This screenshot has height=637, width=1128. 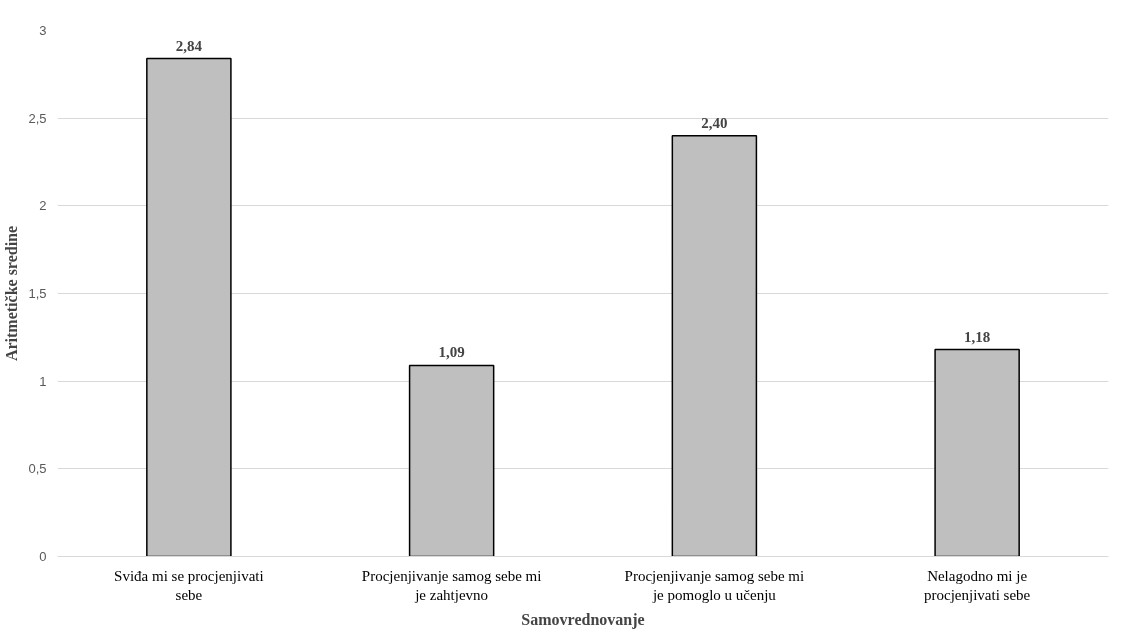 What do you see at coordinates (43, 30) in the screenshot?
I see `y-tick-label: 3` at bounding box center [43, 30].